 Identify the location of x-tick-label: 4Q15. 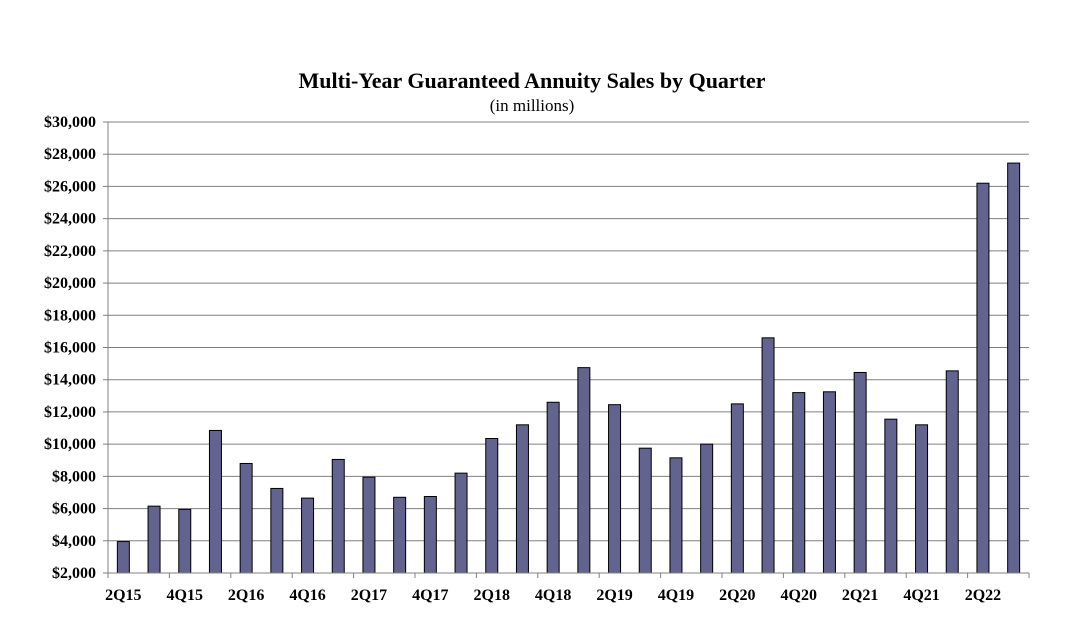
(185, 595).